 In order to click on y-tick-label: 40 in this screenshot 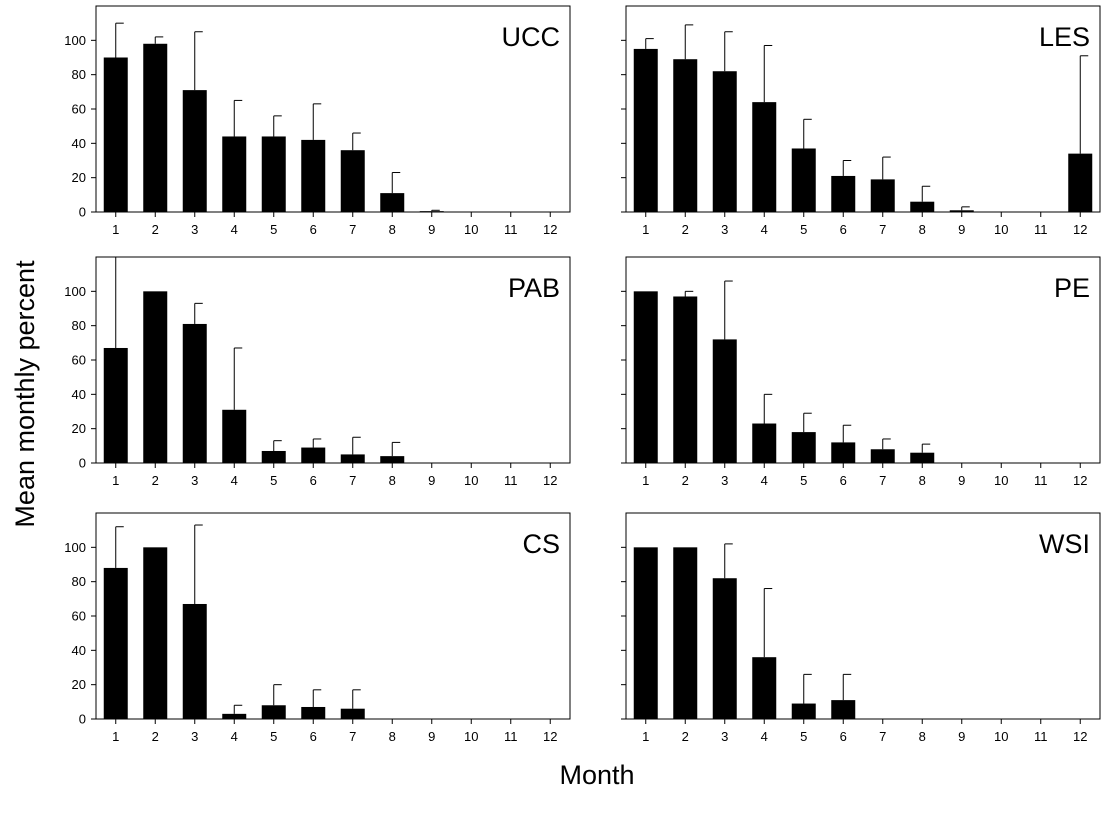, I will do `click(79, 394)`.